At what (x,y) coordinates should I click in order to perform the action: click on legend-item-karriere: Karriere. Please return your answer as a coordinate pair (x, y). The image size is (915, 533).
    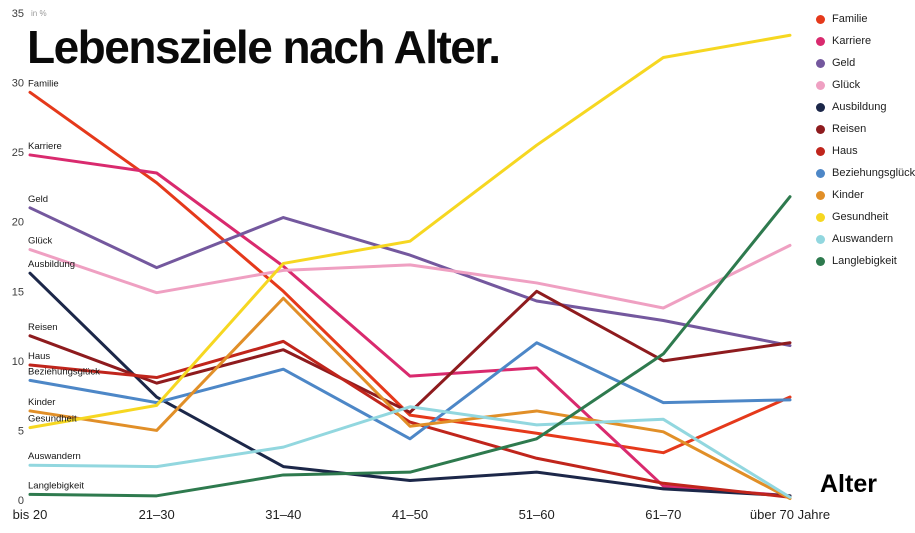
    Looking at the image, I should click on (865, 41).